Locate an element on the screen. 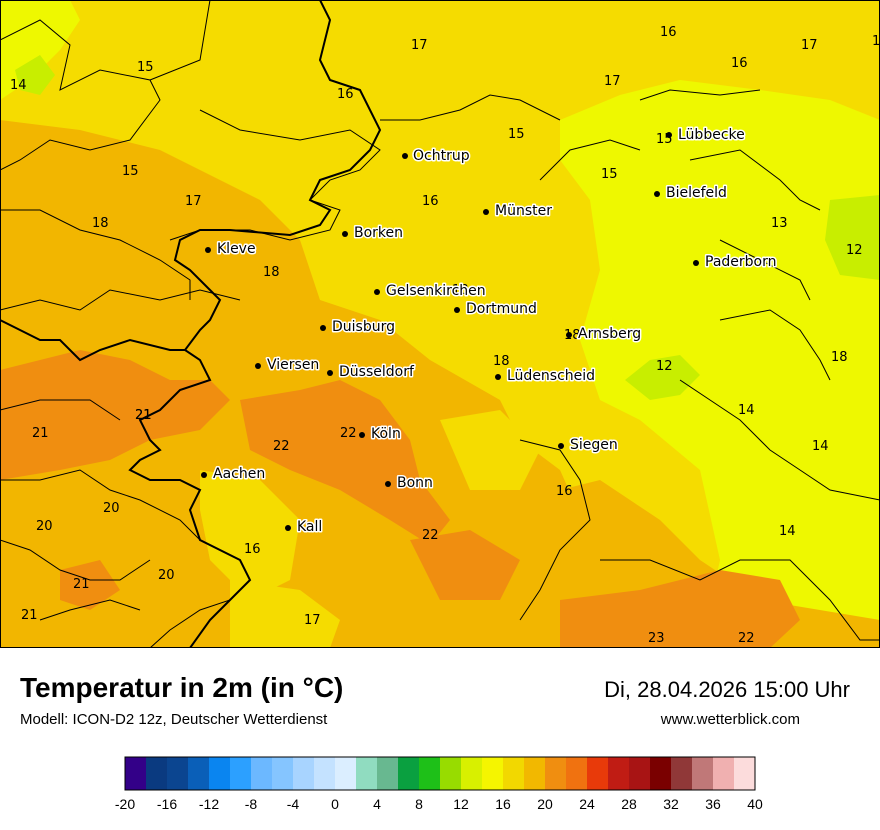 This screenshot has height=830, width=880. city-luebbecke: Lübbecke is located at coordinates (706, 135).